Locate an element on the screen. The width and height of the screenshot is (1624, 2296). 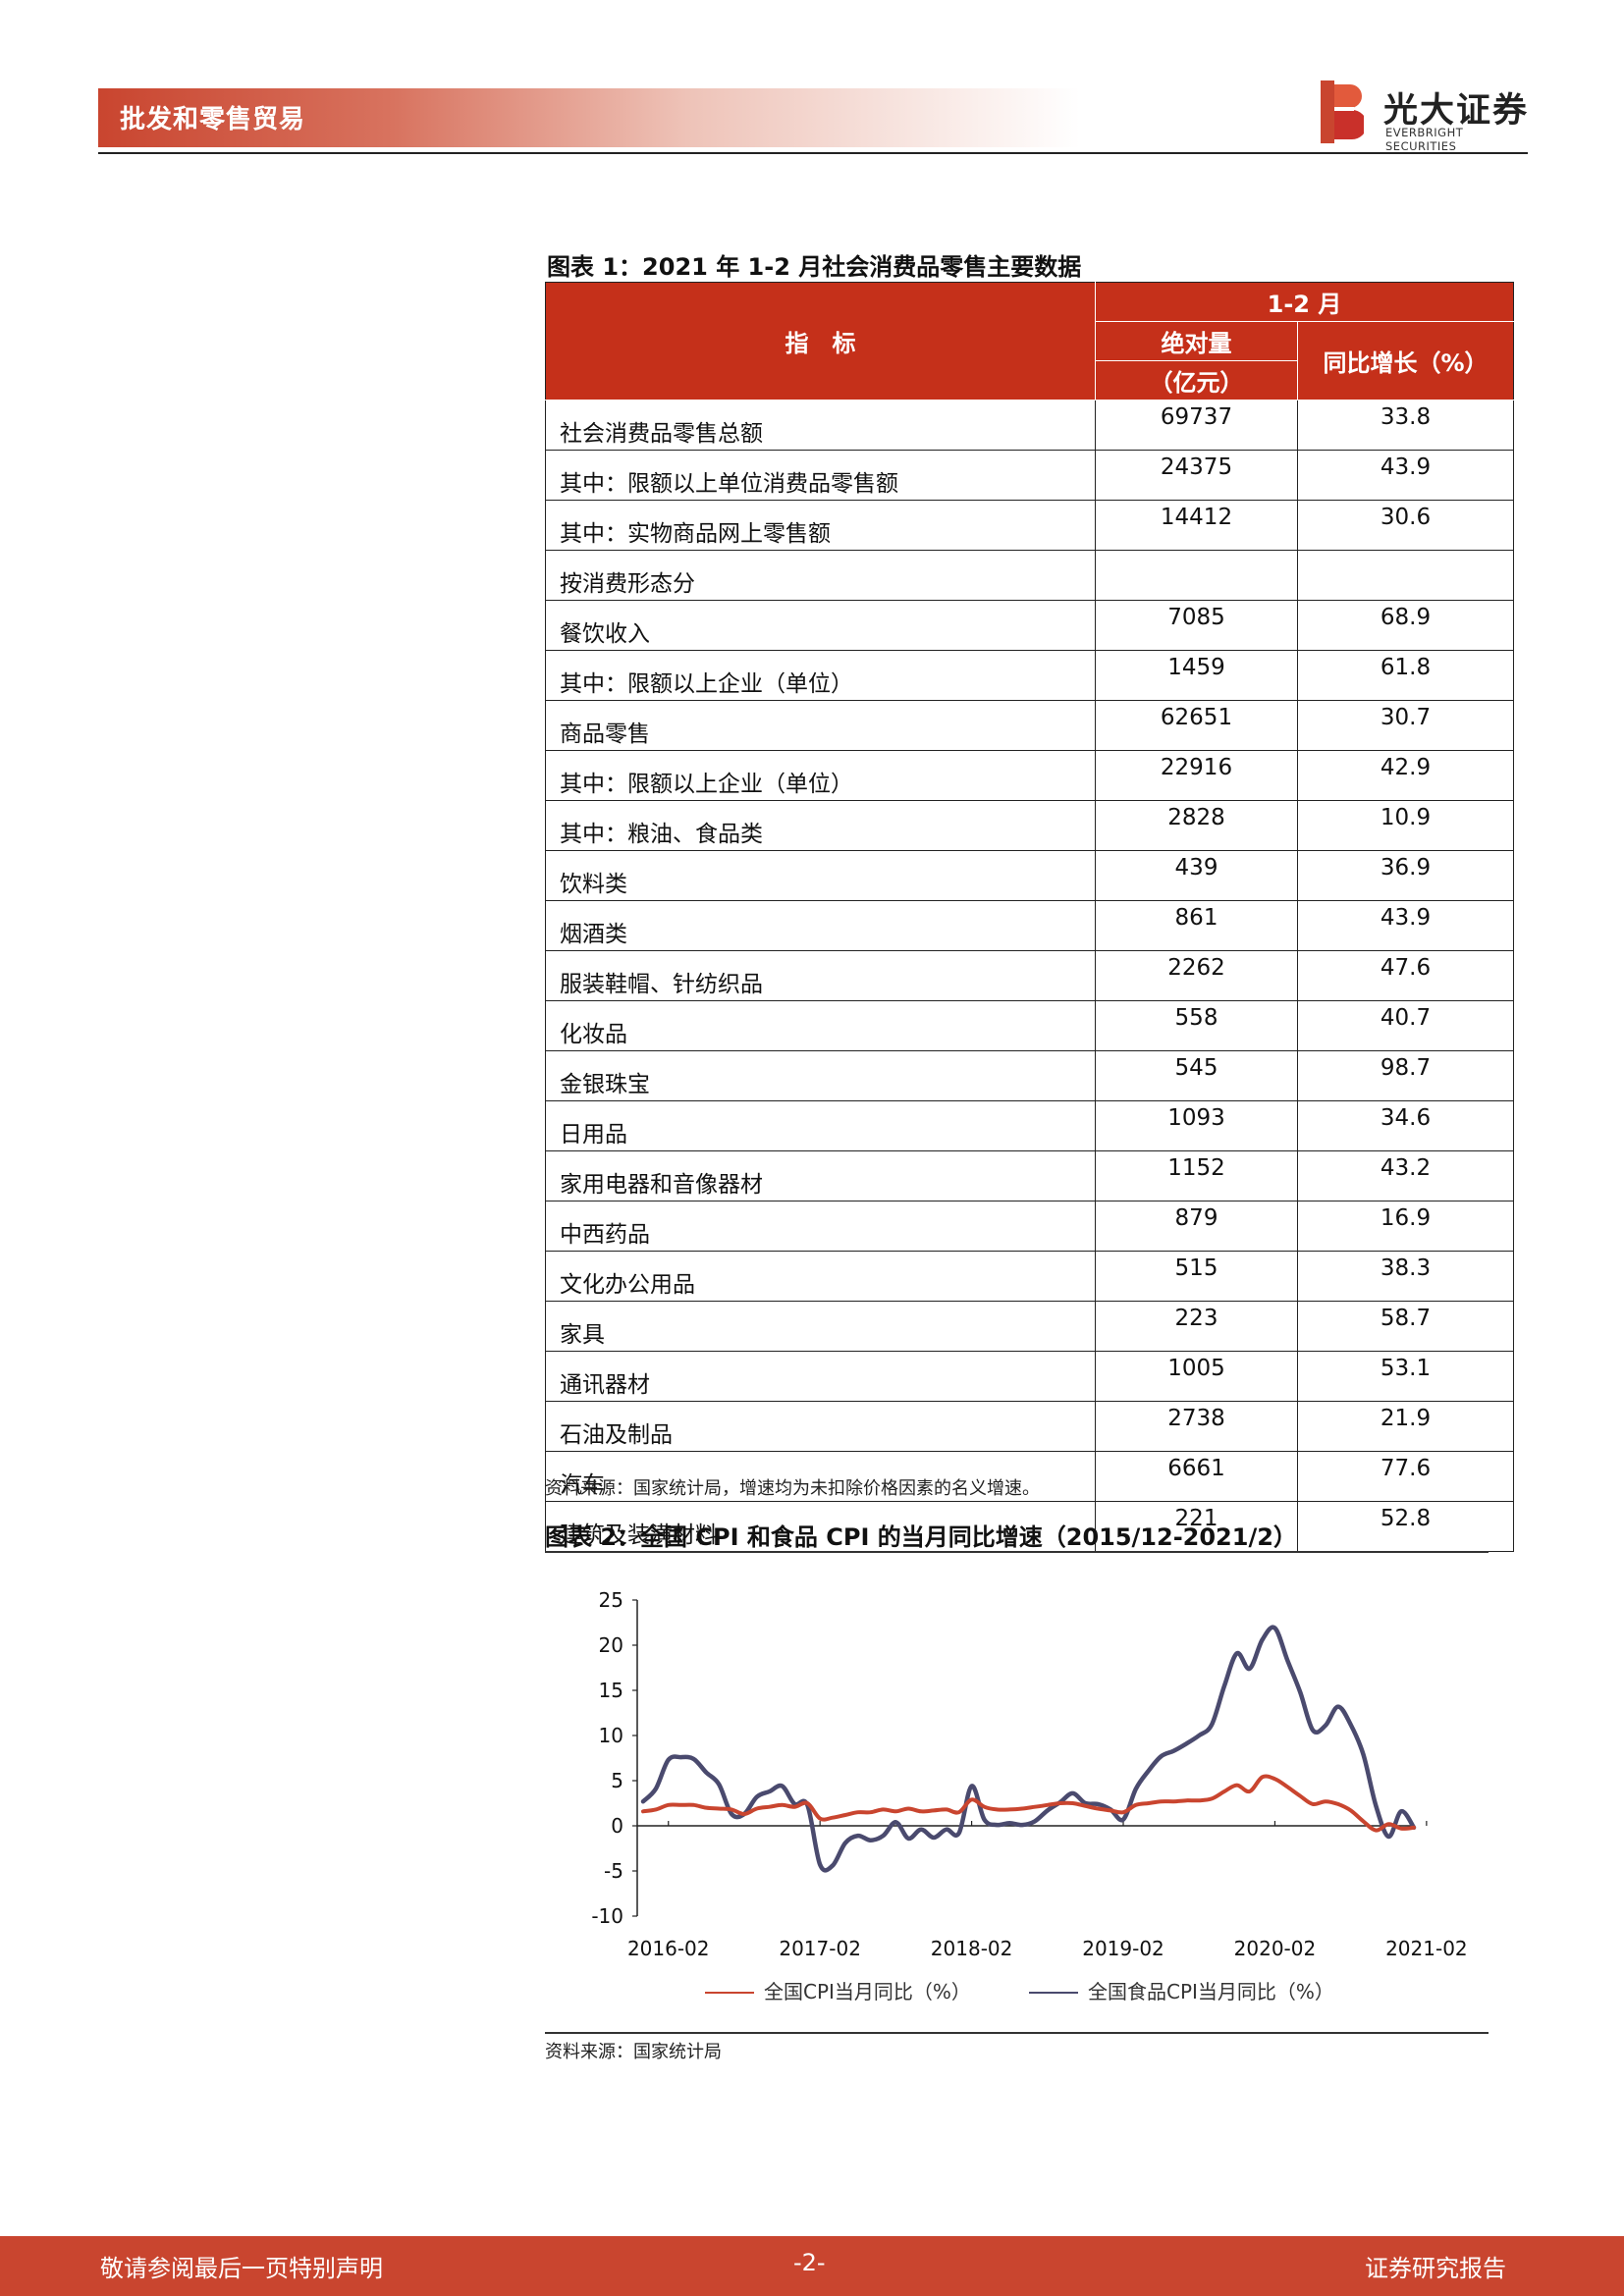
row-yoy-value: 98.7 is located at coordinates (1405, 1075).